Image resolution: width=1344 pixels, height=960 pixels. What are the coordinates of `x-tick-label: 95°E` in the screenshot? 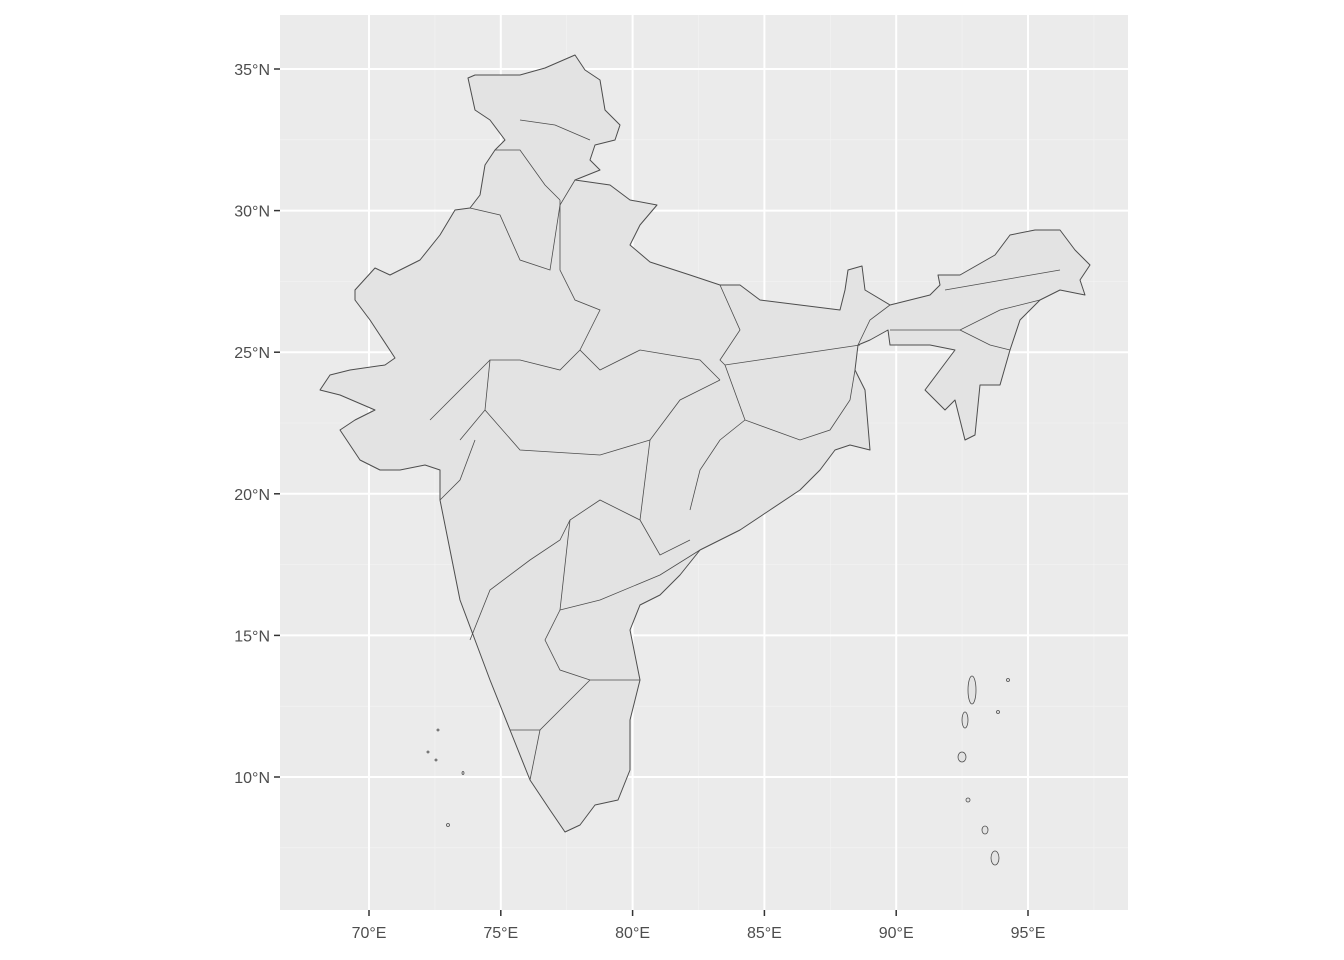 It's located at (1028, 933).